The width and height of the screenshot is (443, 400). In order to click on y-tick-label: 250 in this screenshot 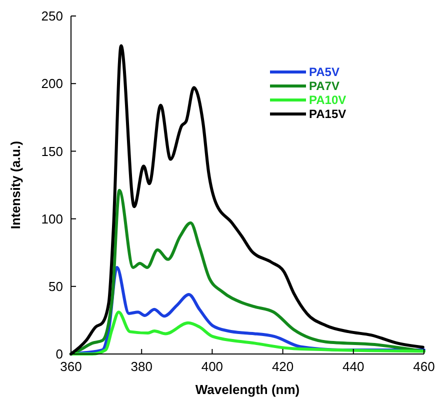, I will do `click(52, 16)`.